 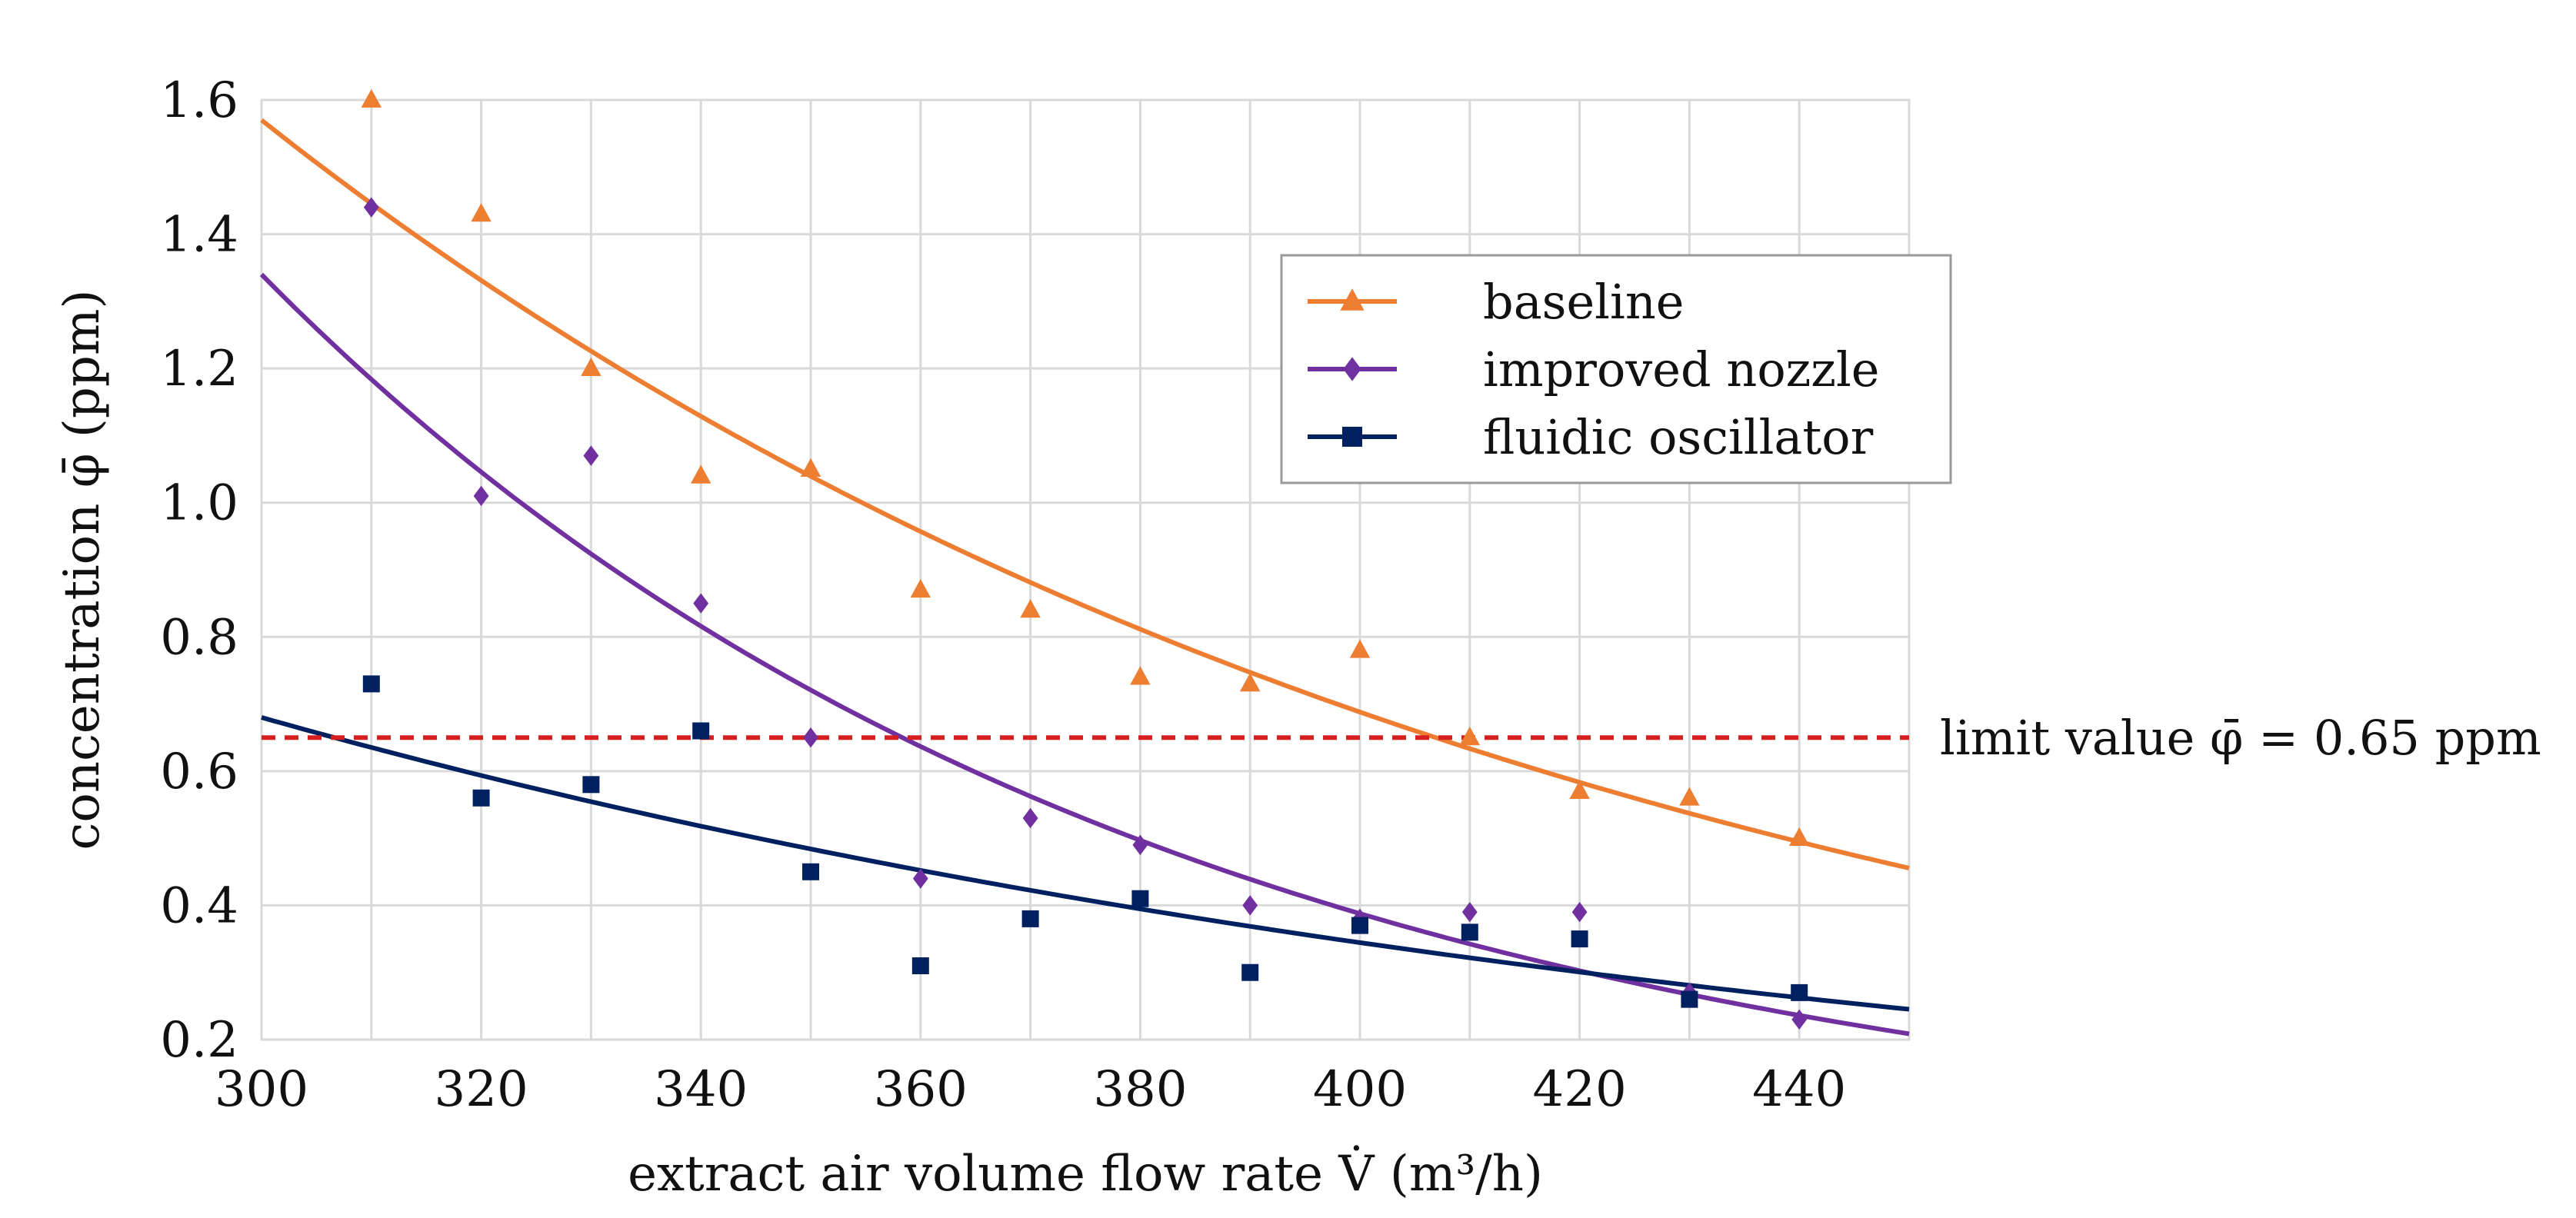 I want to click on x-tick-labels: 300 320 340 360 380 400 420 440, so click(x=1030, y=1089).